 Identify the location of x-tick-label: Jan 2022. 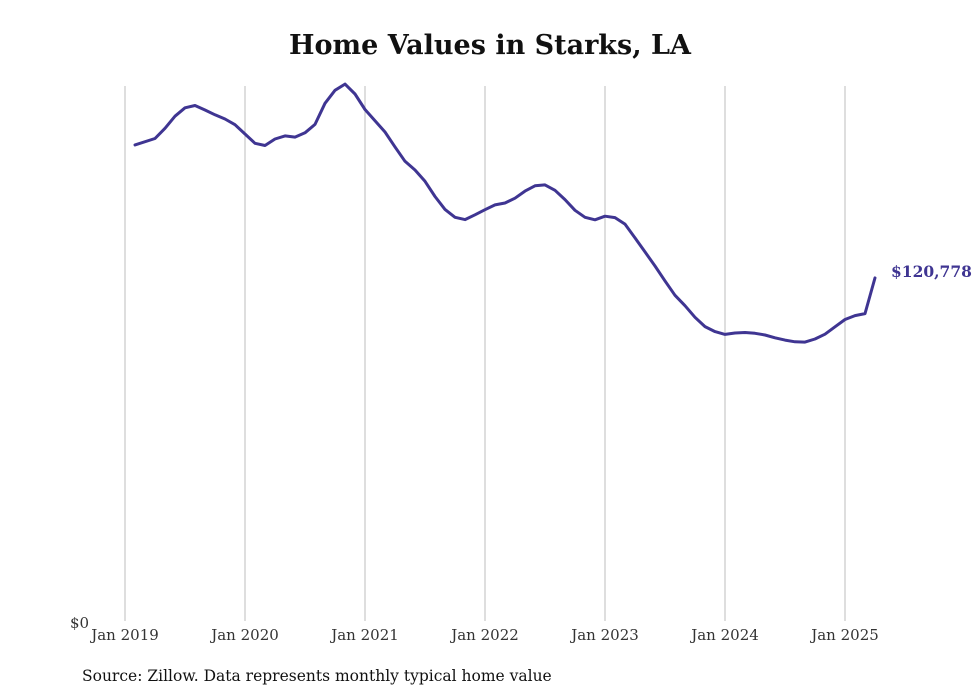
(484, 635).